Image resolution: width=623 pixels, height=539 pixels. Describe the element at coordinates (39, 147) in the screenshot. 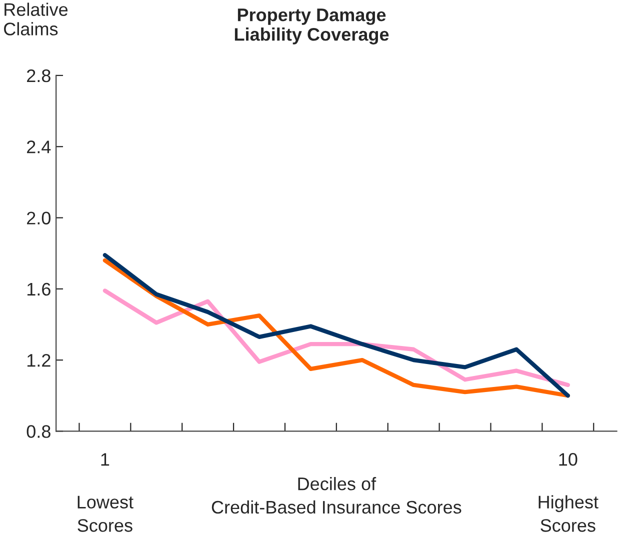

I see `y-tick-label: 2.4` at that location.